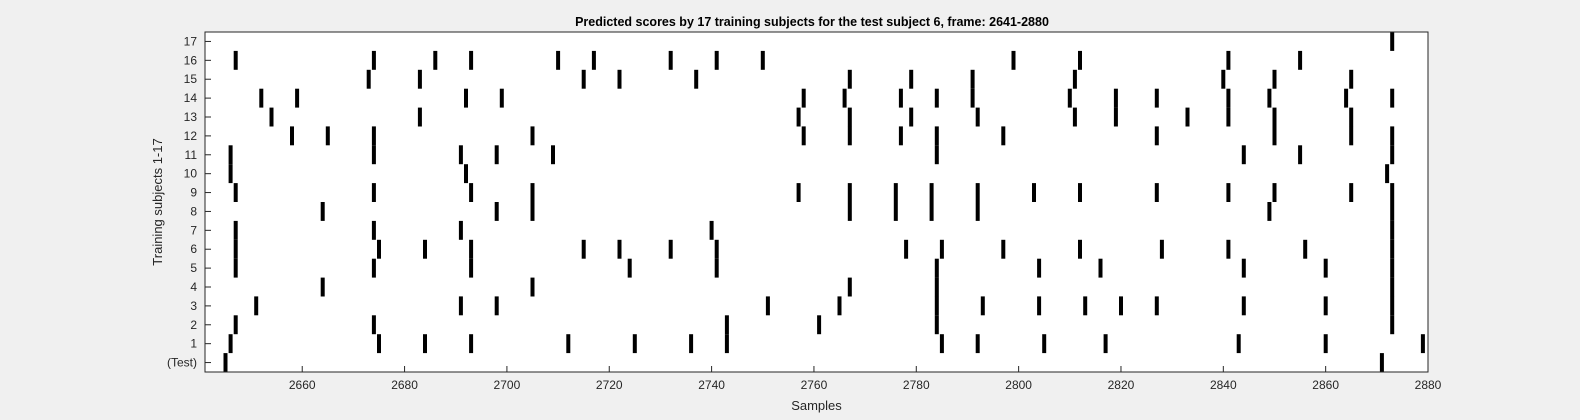  I want to click on x-tick-label: 2840, so click(1223, 385).